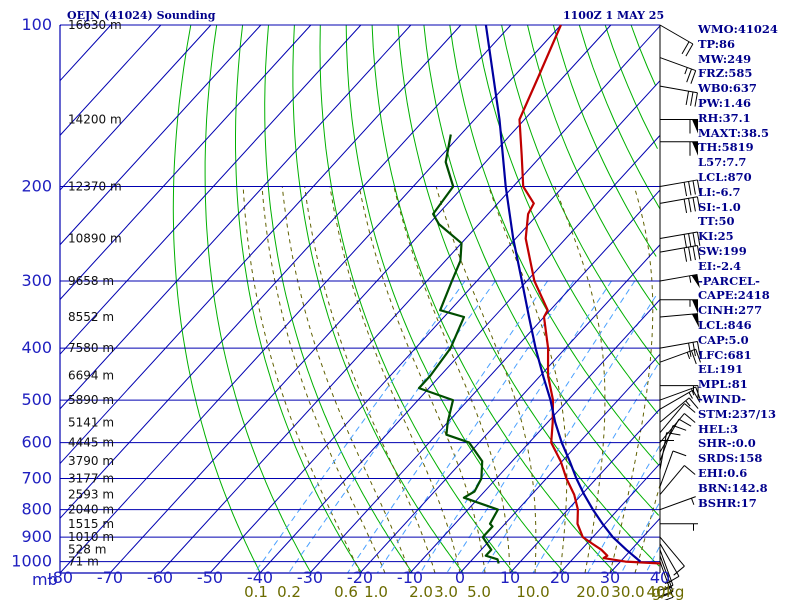  Describe the element at coordinates (733, 487) in the screenshot. I see `index-item: BRN:142.8` at that location.